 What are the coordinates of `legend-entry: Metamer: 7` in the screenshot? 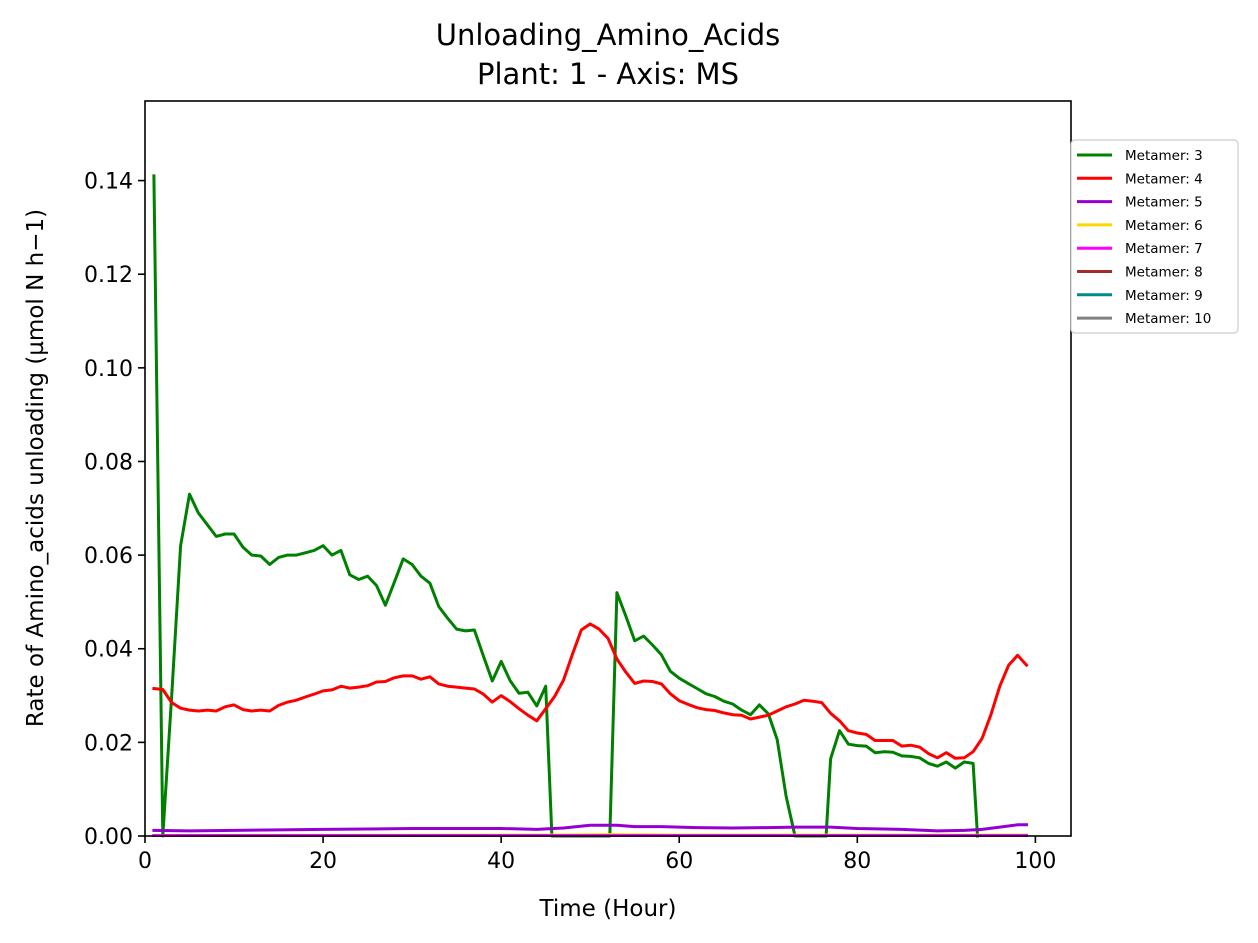 It's located at (1164, 249).